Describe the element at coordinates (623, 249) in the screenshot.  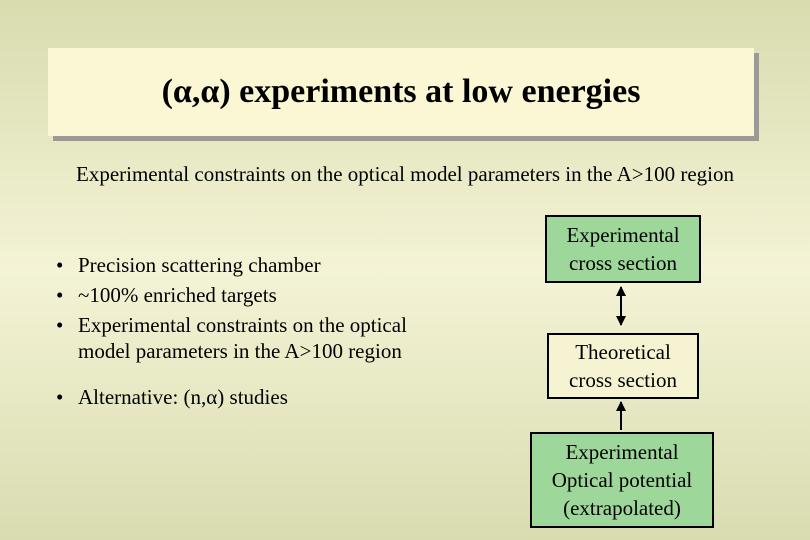
I see `box: Experimental cross section` at that location.